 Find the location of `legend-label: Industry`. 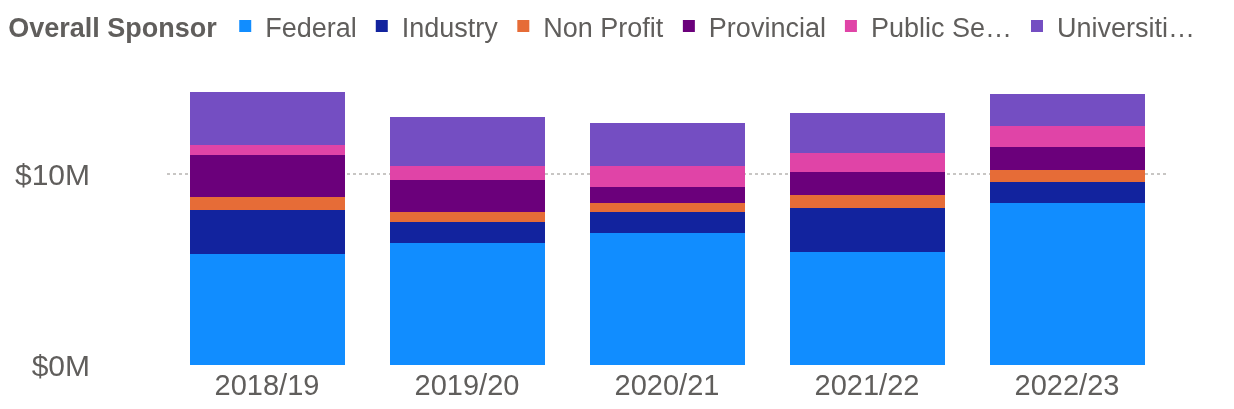

legend-label: Industry is located at coordinates (450, 27).